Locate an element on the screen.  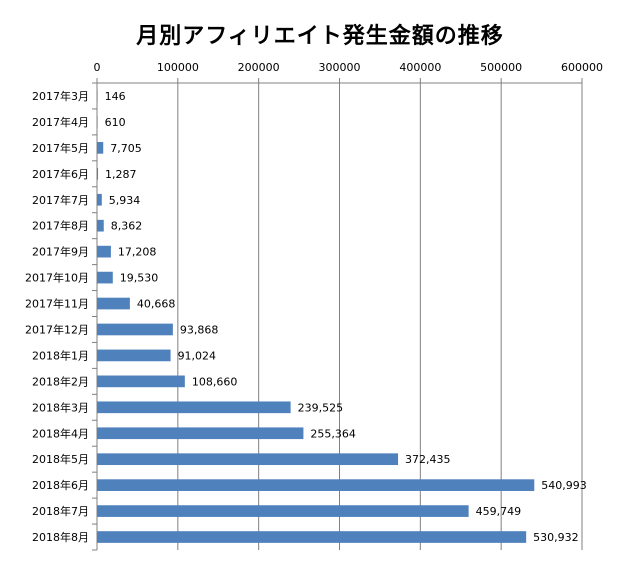
category-label: 2018年2月 is located at coordinates (60, 381).